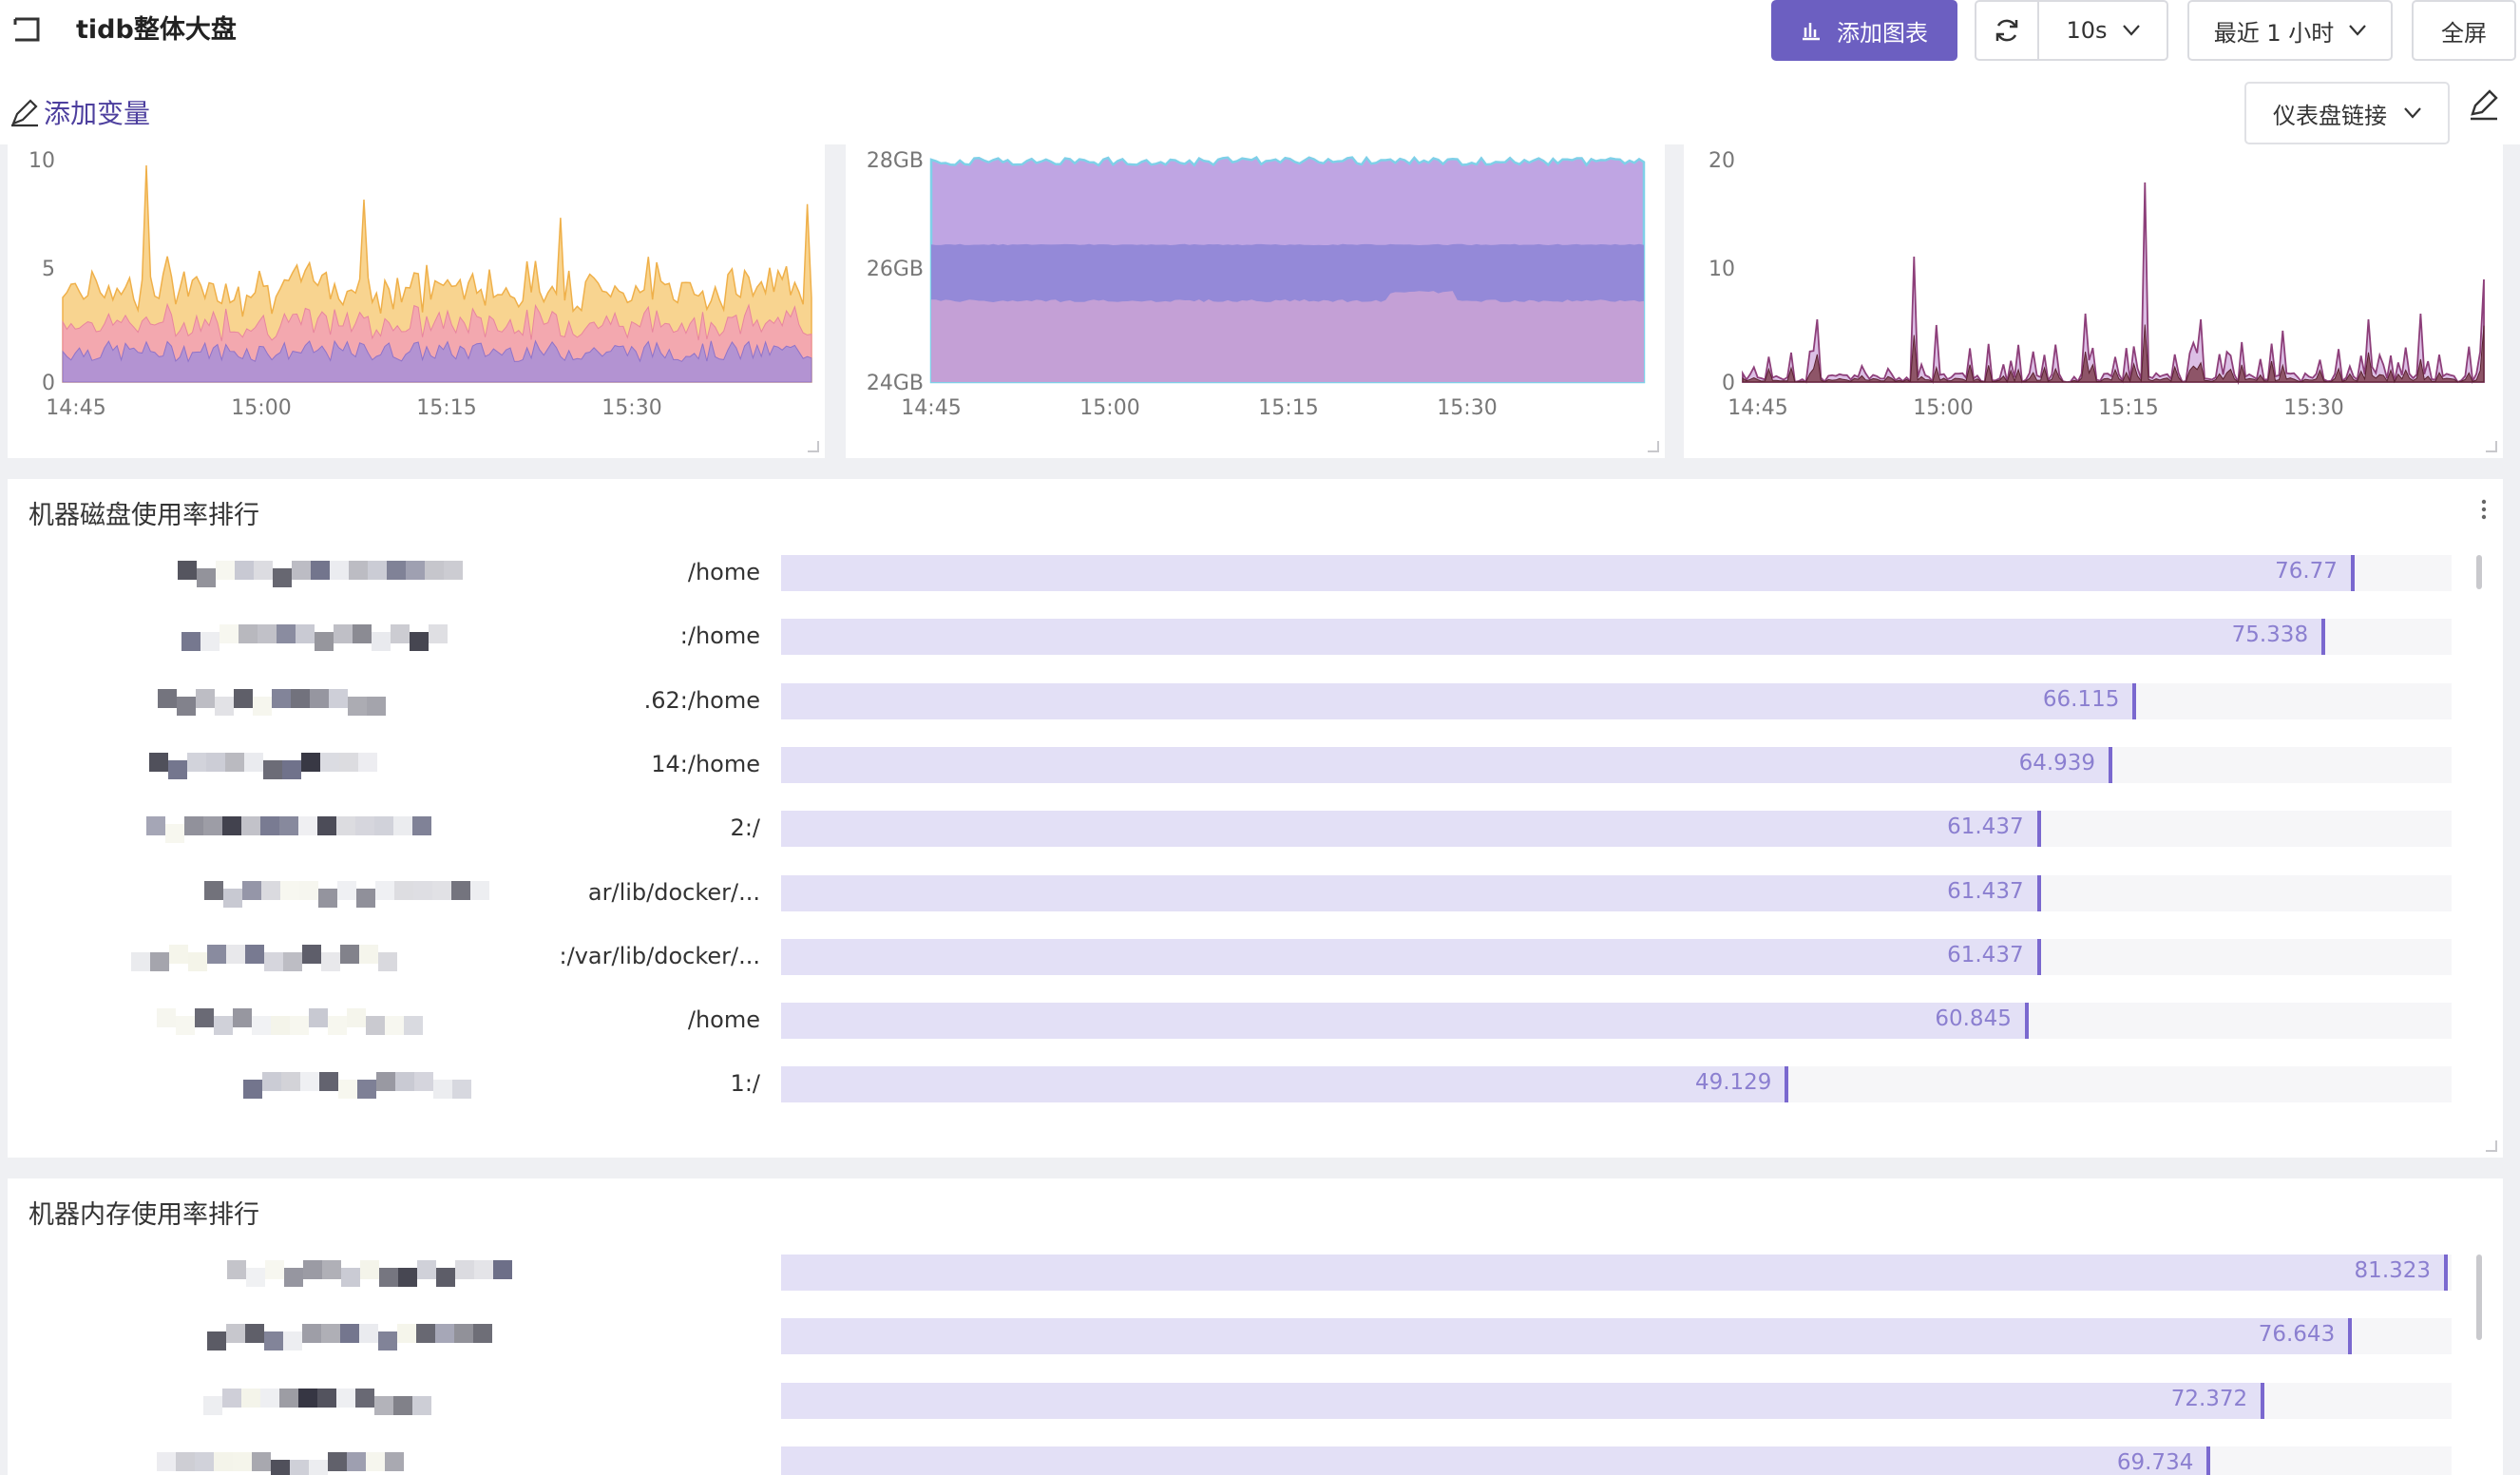 The image size is (2520, 1475). What do you see at coordinates (27, 29) in the screenshot?
I see `back-icon` at bounding box center [27, 29].